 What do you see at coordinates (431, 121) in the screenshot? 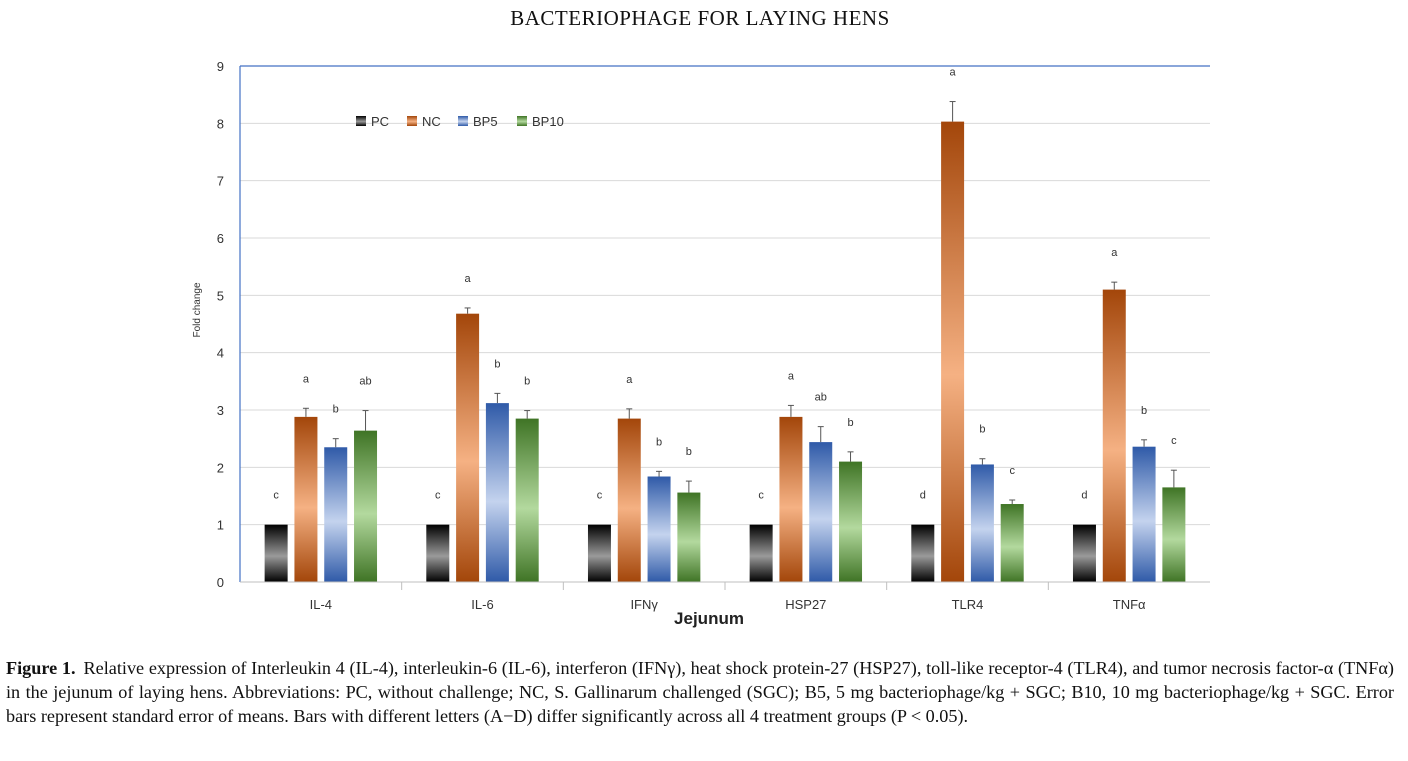
I see `legend-label-nc: NC` at bounding box center [431, 121].